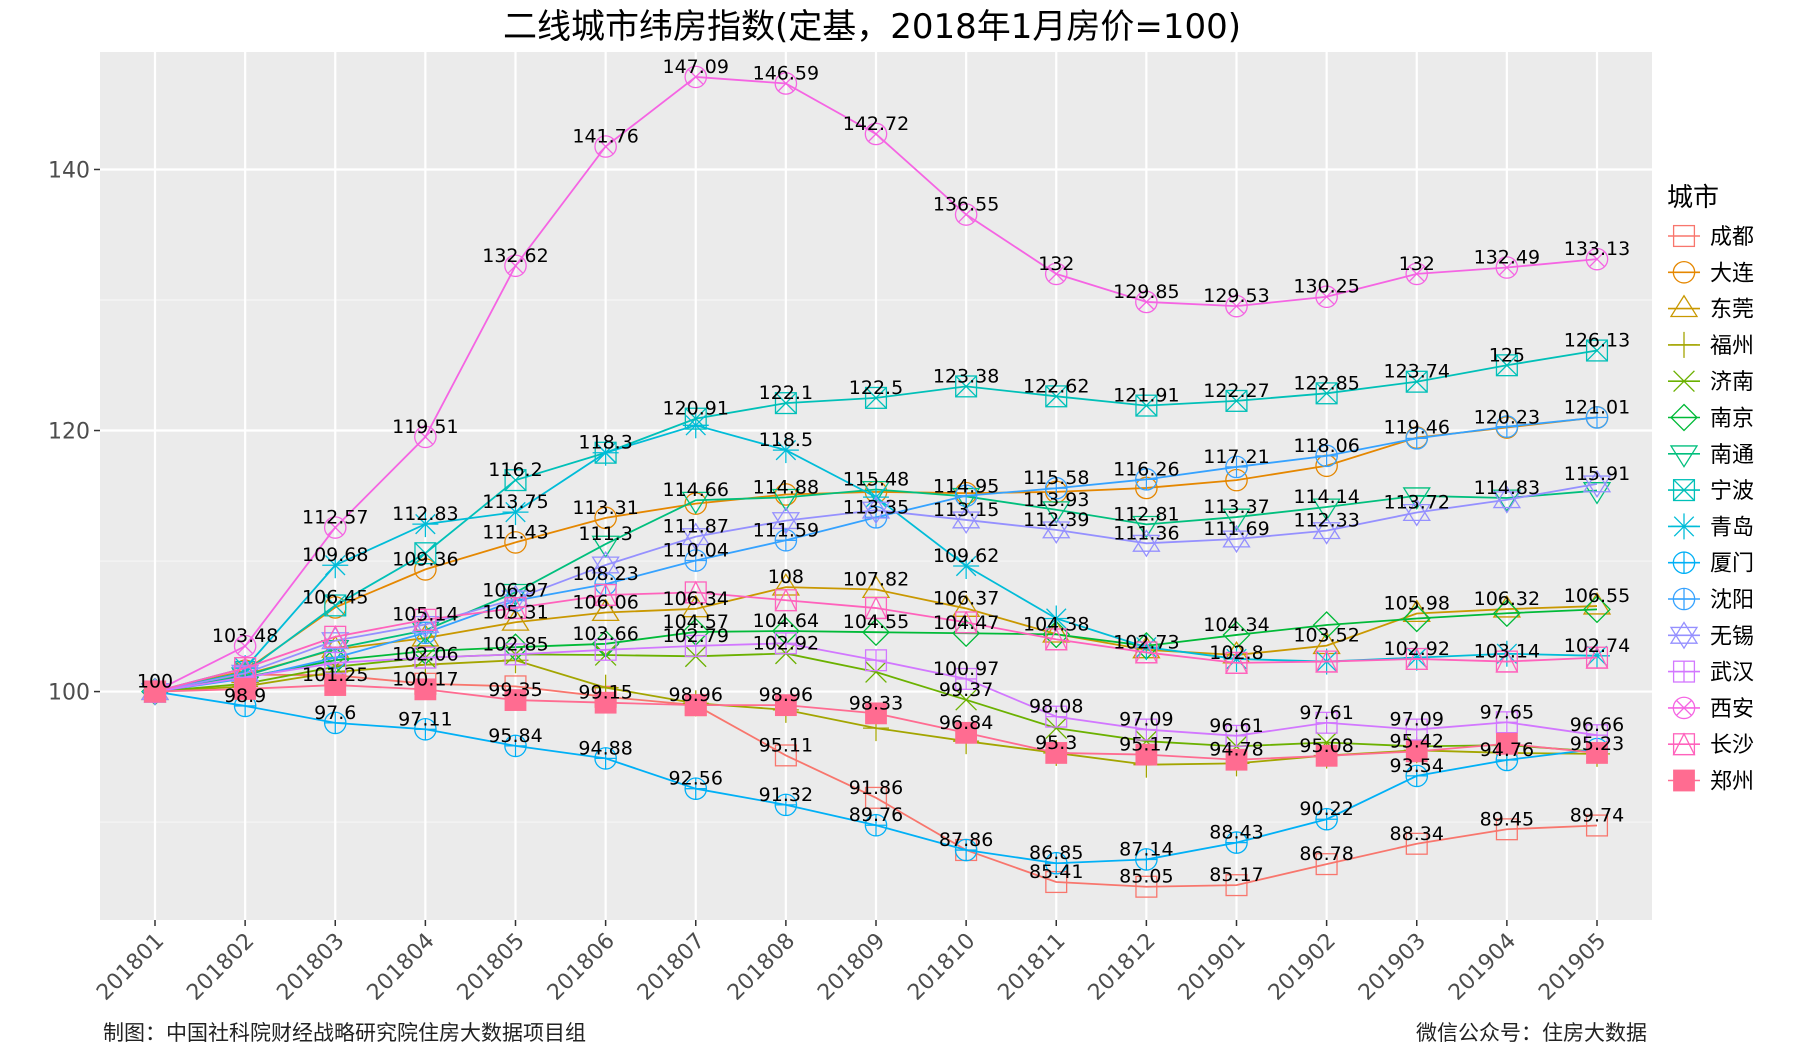  I want to click on x-tick-label: 201809, so click(851, 967).